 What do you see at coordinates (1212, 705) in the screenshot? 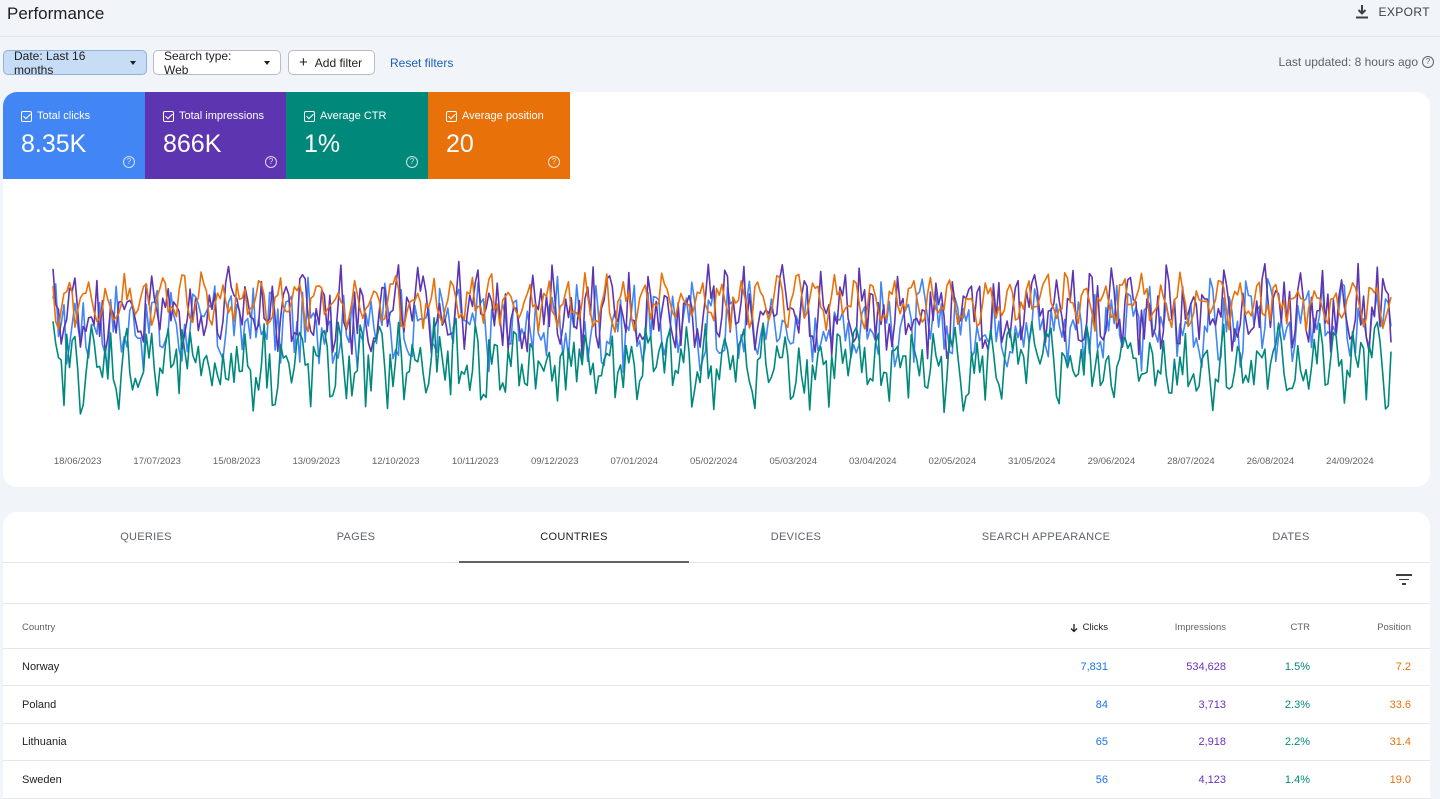
I see `cell-impressions: 3,713` at bounding box center [1212, 705].